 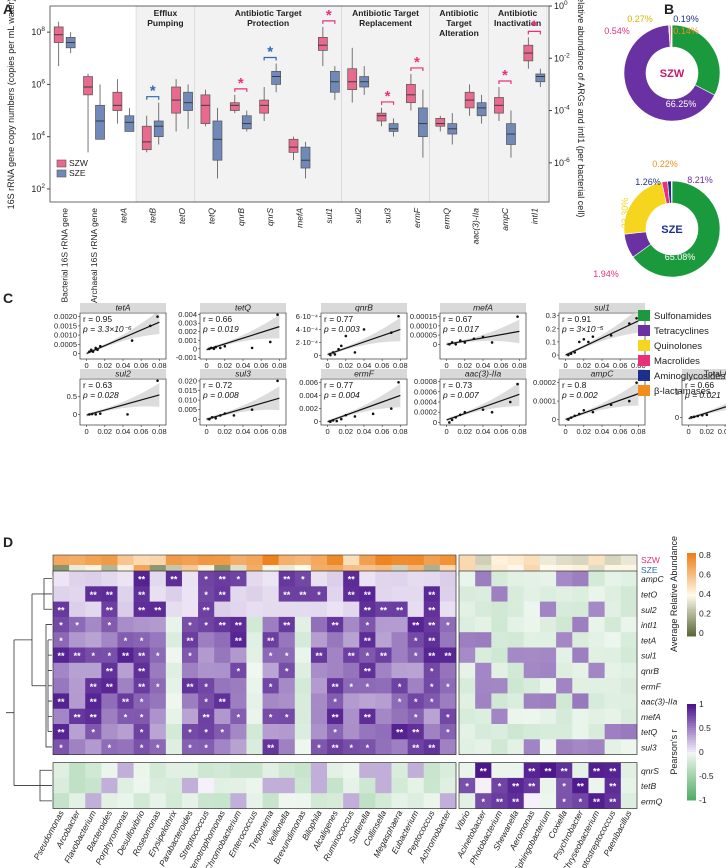 What do you see at coordinates (617, 31) in the screenshot?
I see `pie-pct-label: 0.54%` at bounding box center [617, 31].